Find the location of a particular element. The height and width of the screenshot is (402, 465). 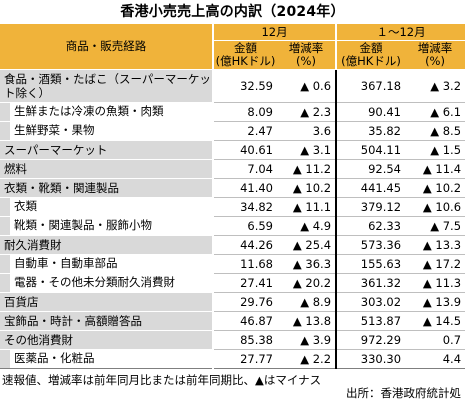

row-label: その他消費財 is located at coordinates (107, 340).